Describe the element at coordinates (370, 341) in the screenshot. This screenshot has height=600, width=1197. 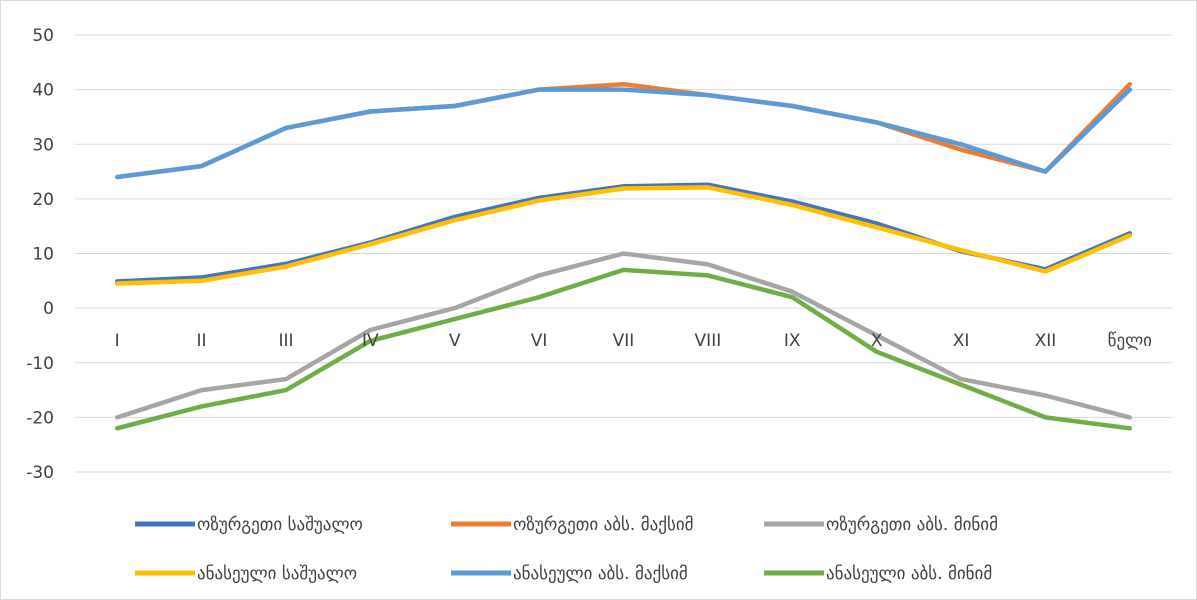
I see `x-tick-label: IV` at that location.